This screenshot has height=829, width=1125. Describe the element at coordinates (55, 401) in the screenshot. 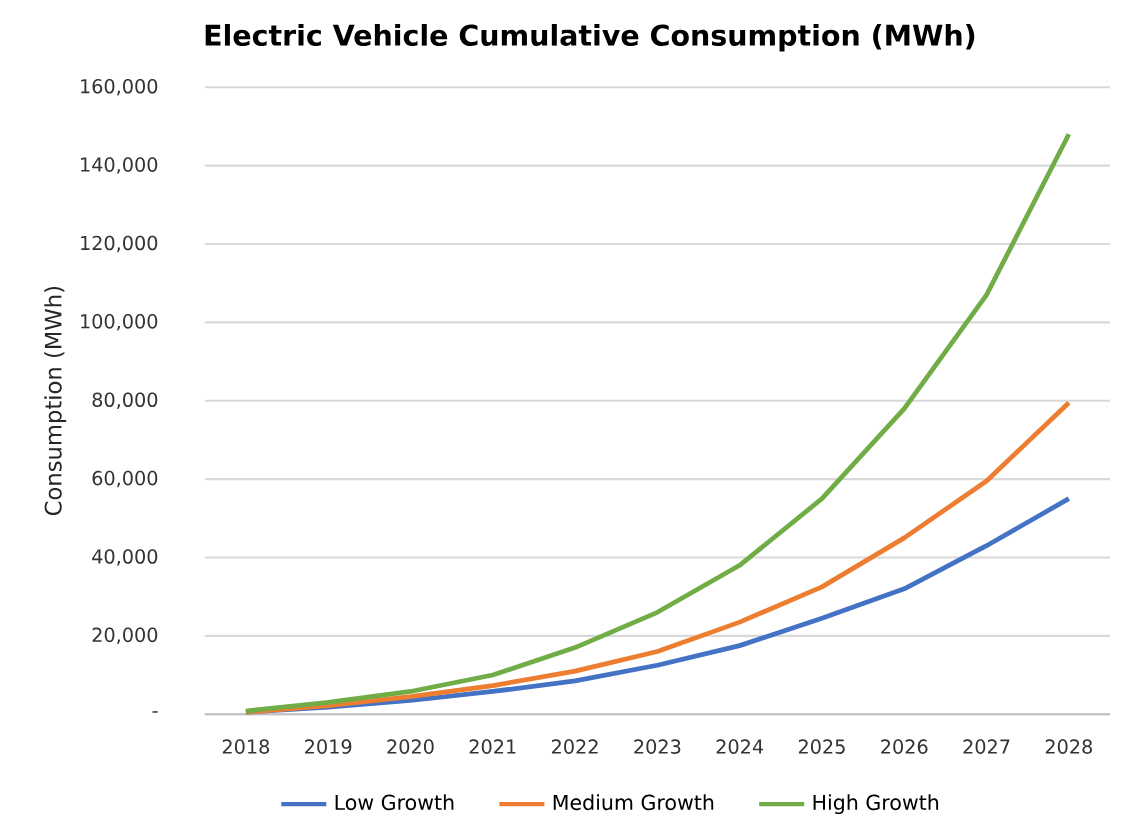

I see `y-axis-title: Consumption (MWh)` at that location.